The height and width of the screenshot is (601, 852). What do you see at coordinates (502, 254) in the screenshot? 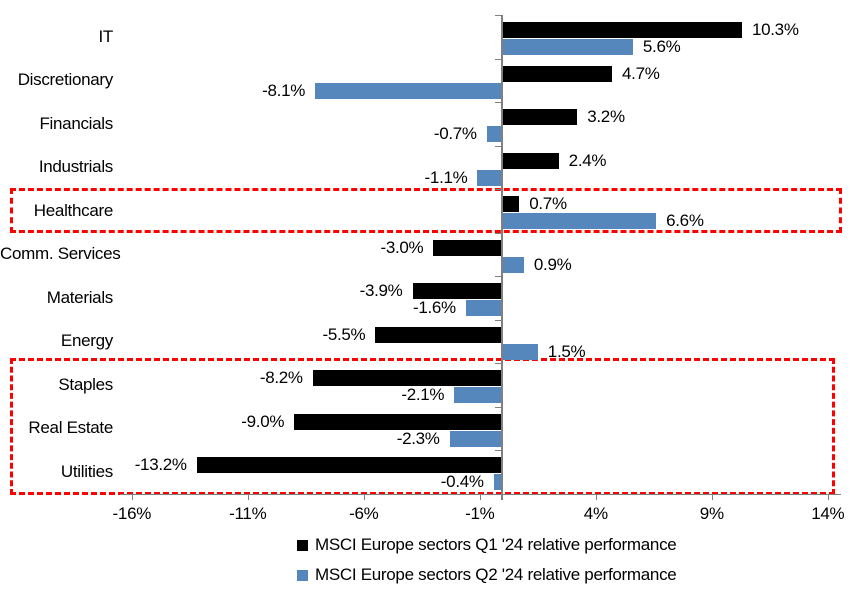
I see `y-axis-line` at bounding box center [502, 254].